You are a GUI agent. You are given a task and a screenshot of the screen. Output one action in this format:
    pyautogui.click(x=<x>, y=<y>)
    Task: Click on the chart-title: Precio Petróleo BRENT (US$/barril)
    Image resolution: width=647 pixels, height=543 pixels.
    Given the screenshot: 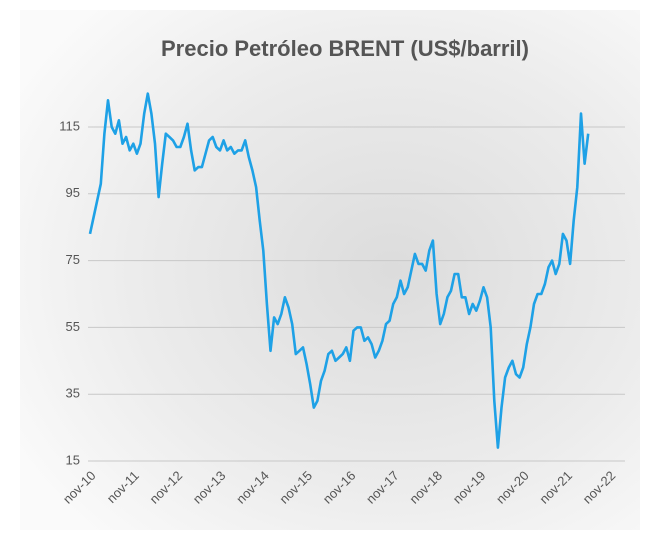 What is the action you would take?
    pyautogui.click(x=345, y=48)
    